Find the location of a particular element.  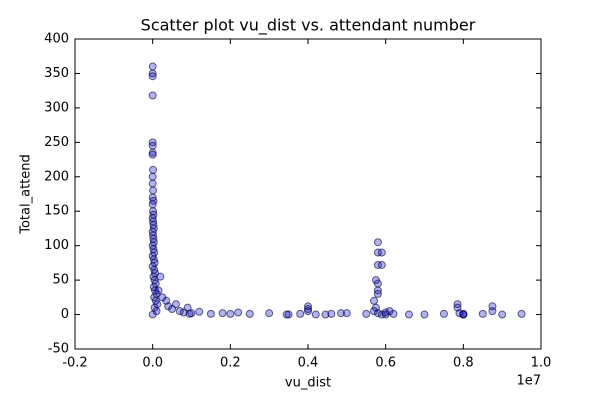

x-tick-label: 0.6 is located at coordinates (385, 363).